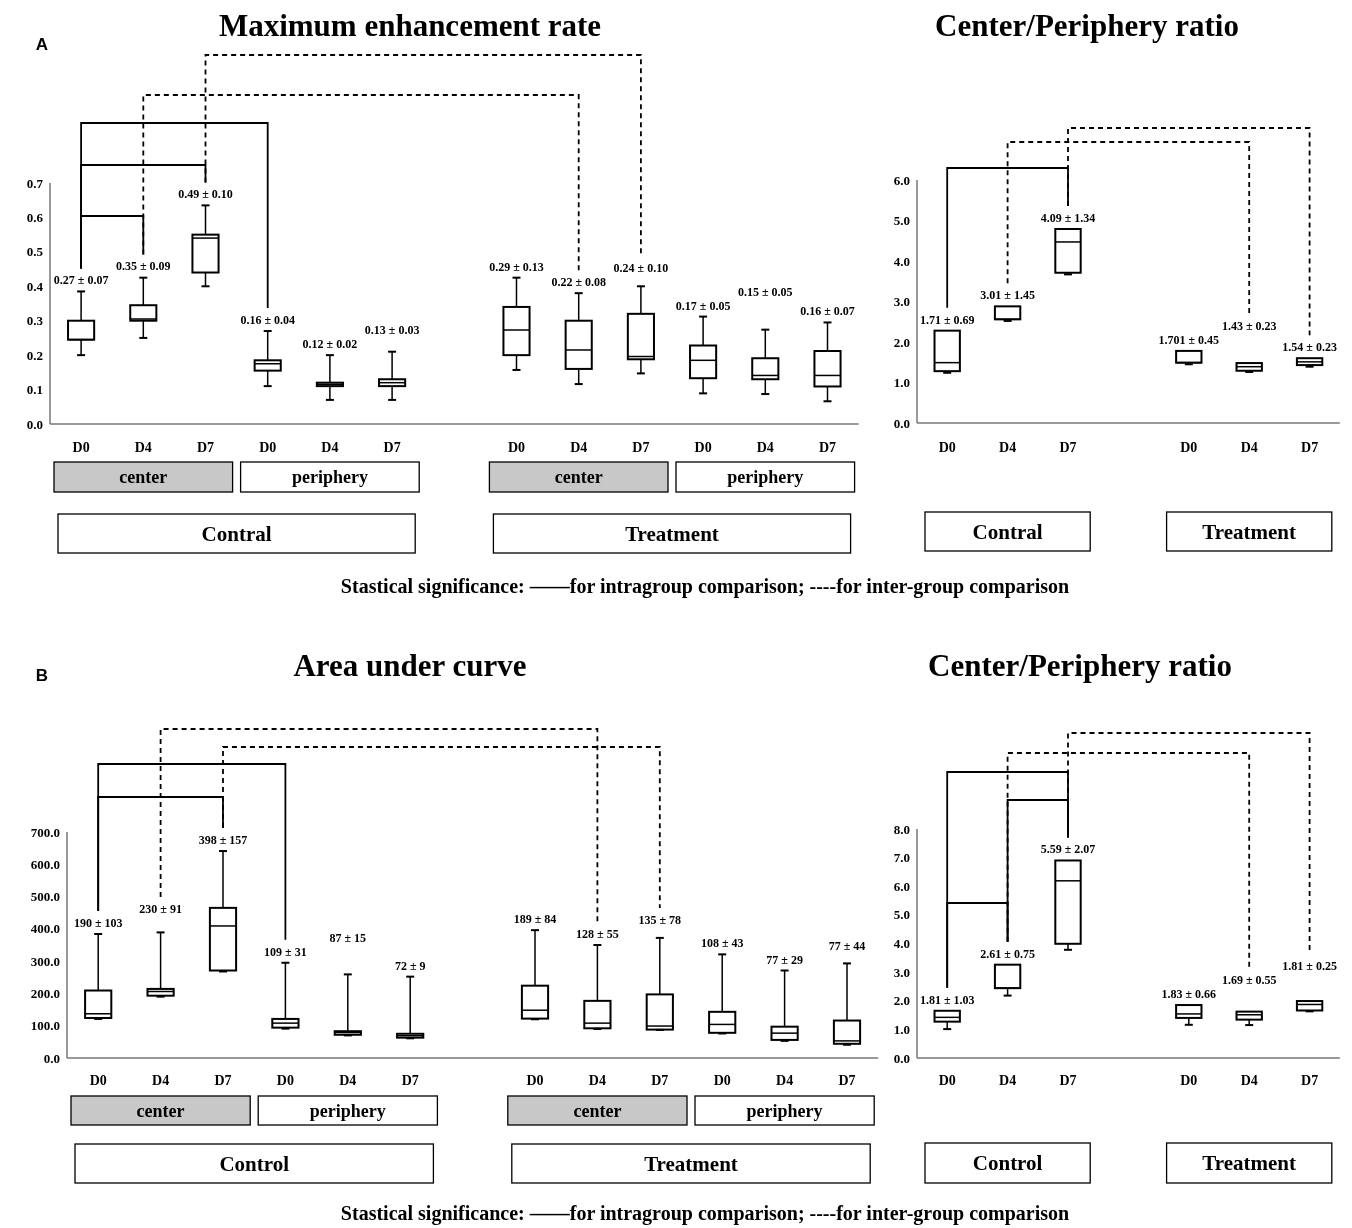  Describe the element at coordinates (223, 840) in the screenshot. I see `text: 398 ± 157` at that location.